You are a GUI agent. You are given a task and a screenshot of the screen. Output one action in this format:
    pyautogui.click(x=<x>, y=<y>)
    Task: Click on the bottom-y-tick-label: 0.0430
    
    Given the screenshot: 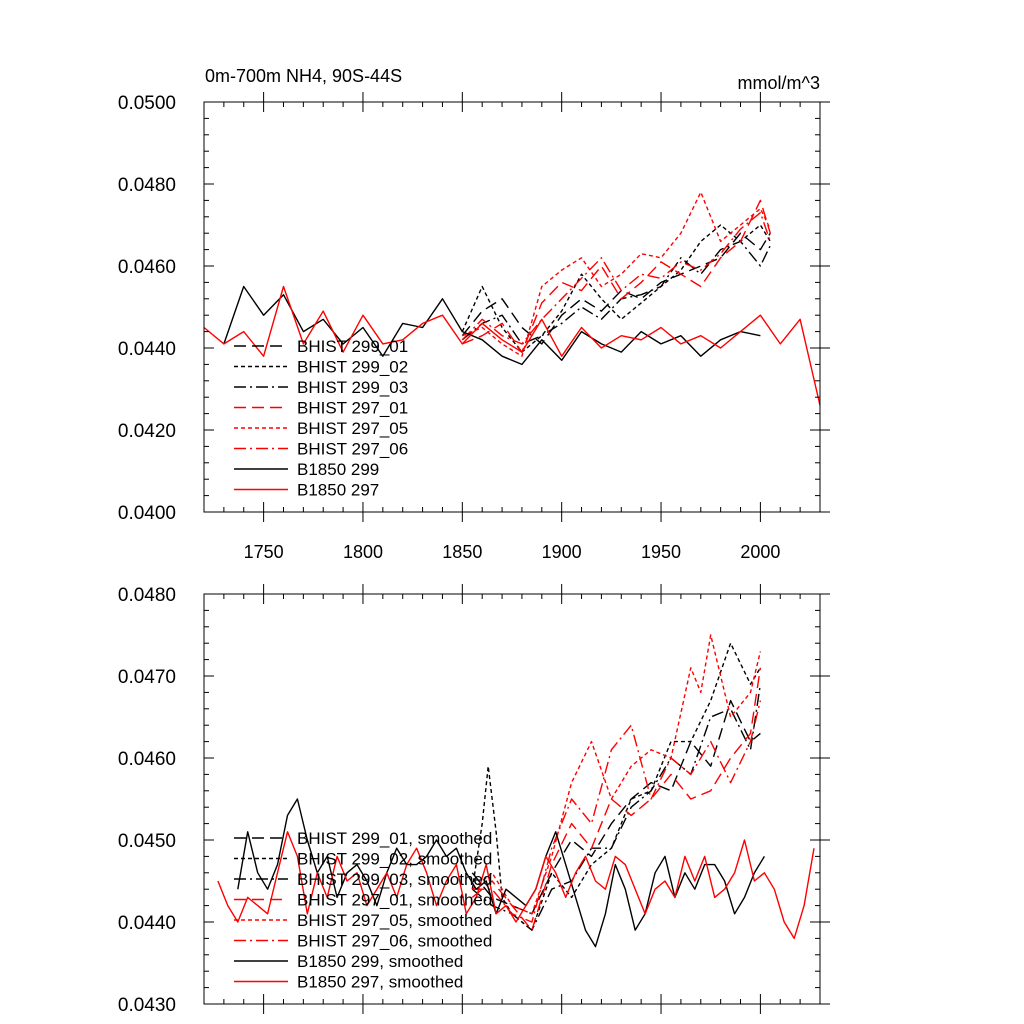 What is the action you would take?
    pyautogui.click(x=147, y=1005)
    